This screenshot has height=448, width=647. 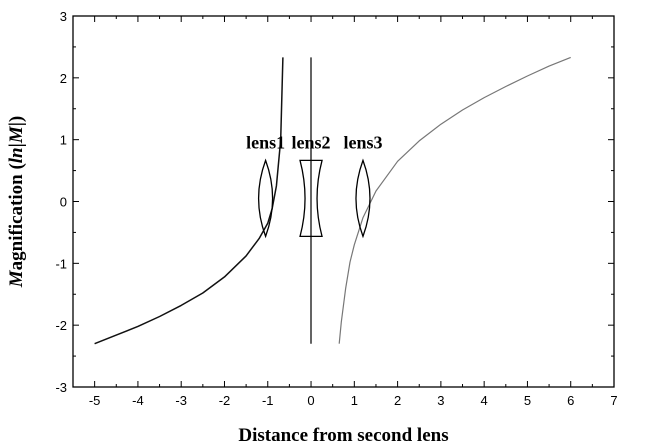 I want to click on lens3-lens-icon, so click(x=363, y=198).